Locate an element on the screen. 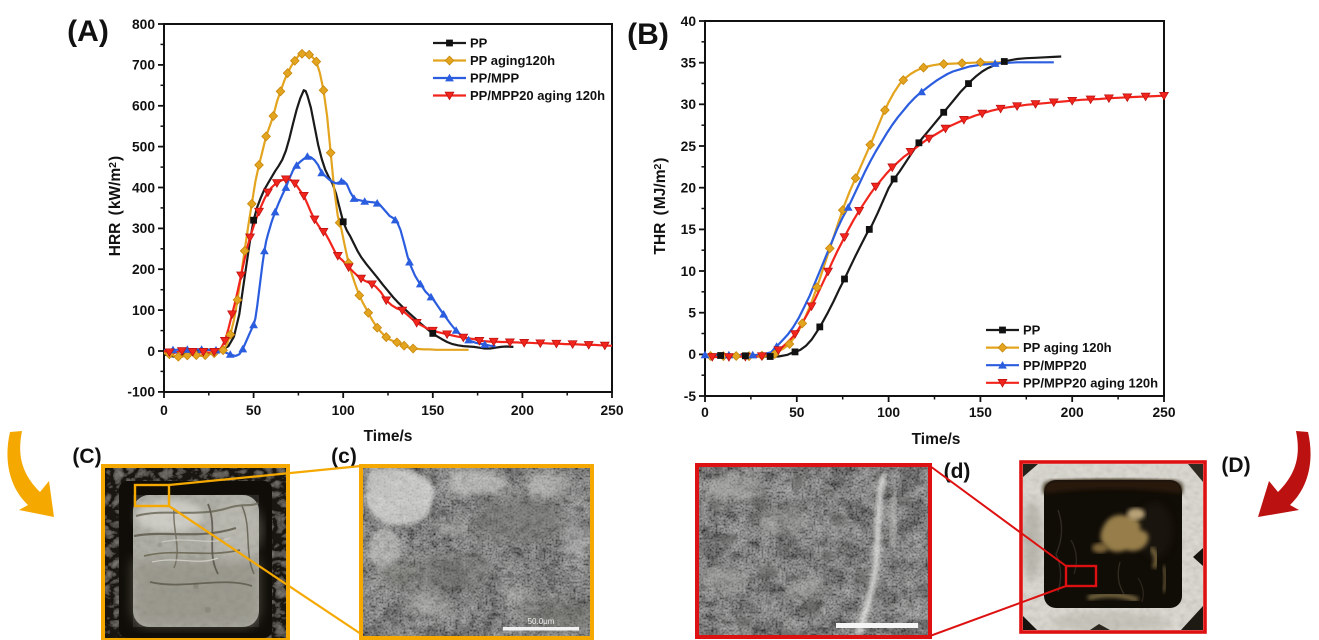  svg-text: (D) is located at coordinates (1235, 465).